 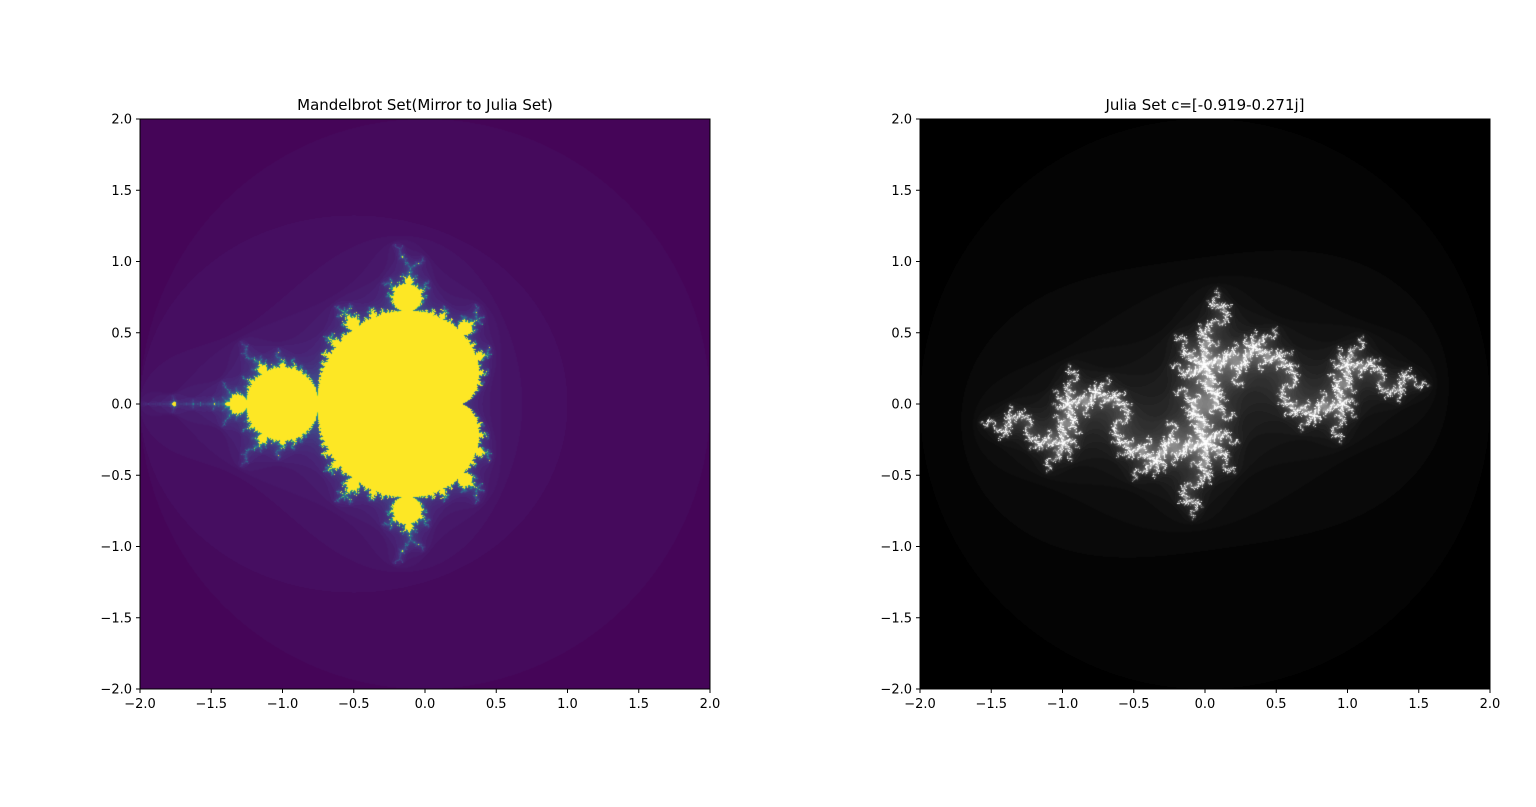 I want to click on julia-y-tick-label: 2.0, so click(x=901, y=120).